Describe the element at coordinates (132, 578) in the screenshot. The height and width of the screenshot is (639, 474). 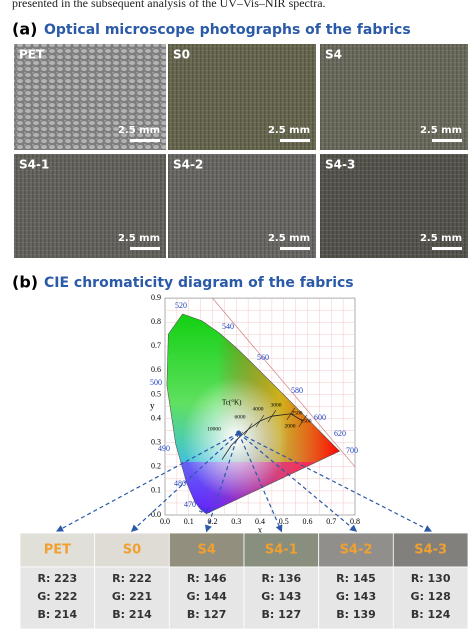
I see `rgb-value: R: 222` at that location.